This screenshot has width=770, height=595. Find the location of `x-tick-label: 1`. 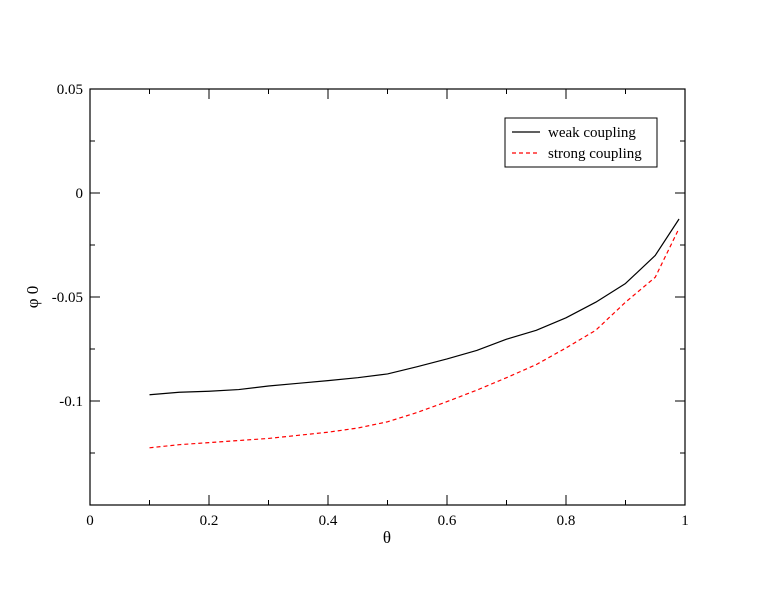

x-tick-label: 1 is located at coordinates (685, 521).